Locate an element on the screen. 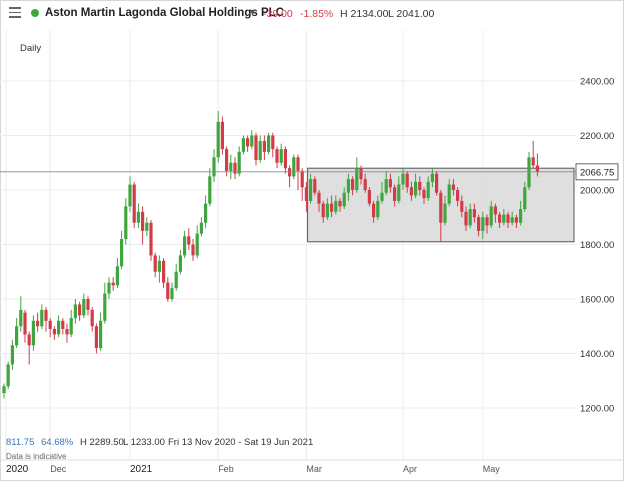 The height and width of the screenshot is (481, 624). footer-high: H 2289.50 is located at coordinates (102, 442).